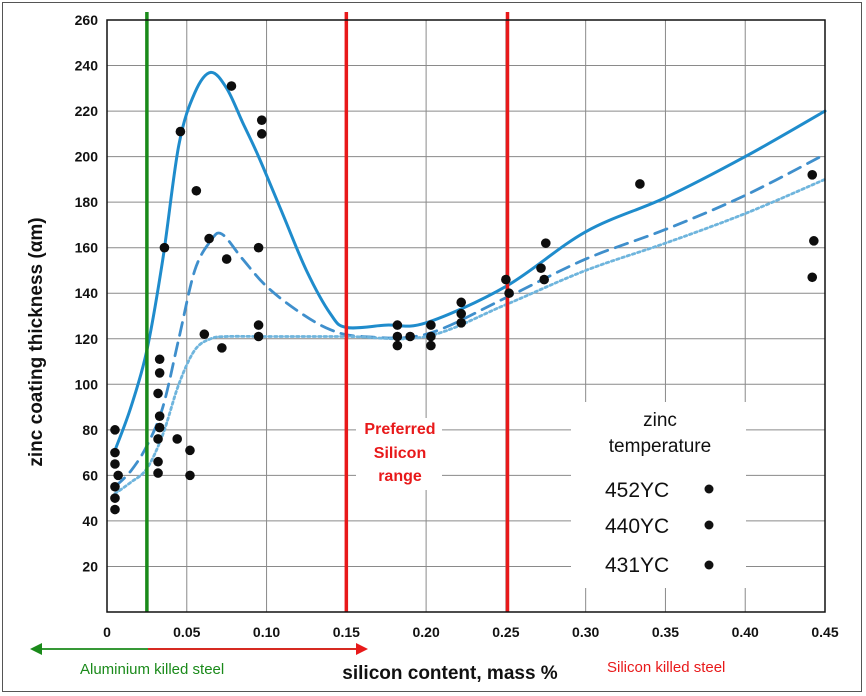 The width and height of the screenshot is (866, 696). I want to click on x-tick-label: 0.10, so click(266, 632).